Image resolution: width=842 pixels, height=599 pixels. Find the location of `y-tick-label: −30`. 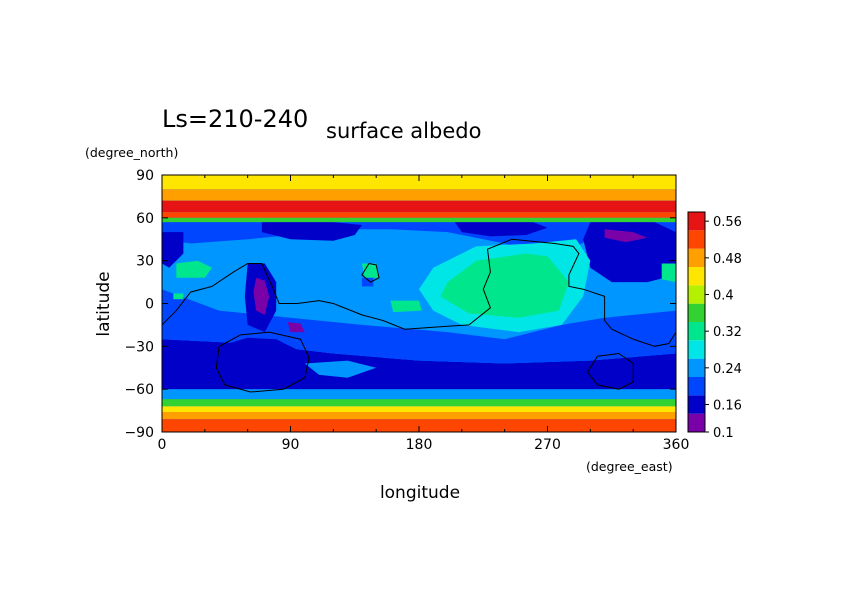

y-tick-label: −30 is located at coordinates (139, 347).